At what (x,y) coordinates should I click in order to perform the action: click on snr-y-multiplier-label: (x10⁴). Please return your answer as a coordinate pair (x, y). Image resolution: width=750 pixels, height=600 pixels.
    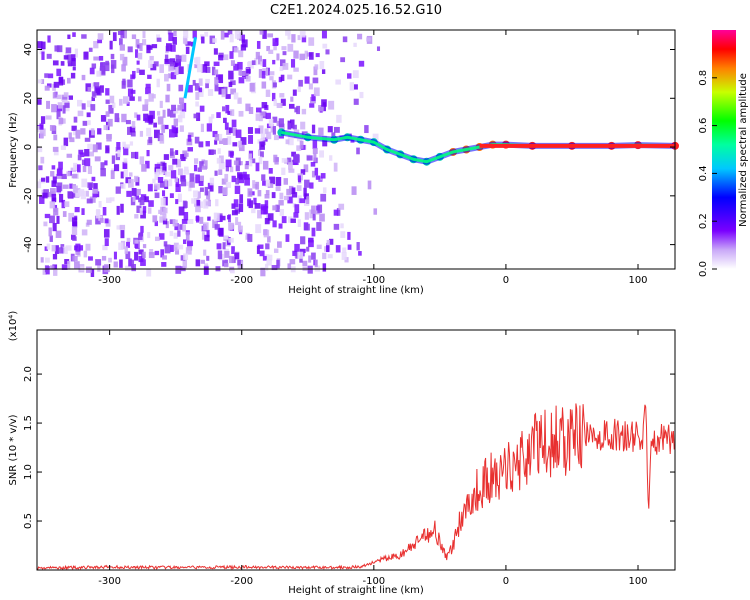
    Looking at the image, I should click on (13, 326).